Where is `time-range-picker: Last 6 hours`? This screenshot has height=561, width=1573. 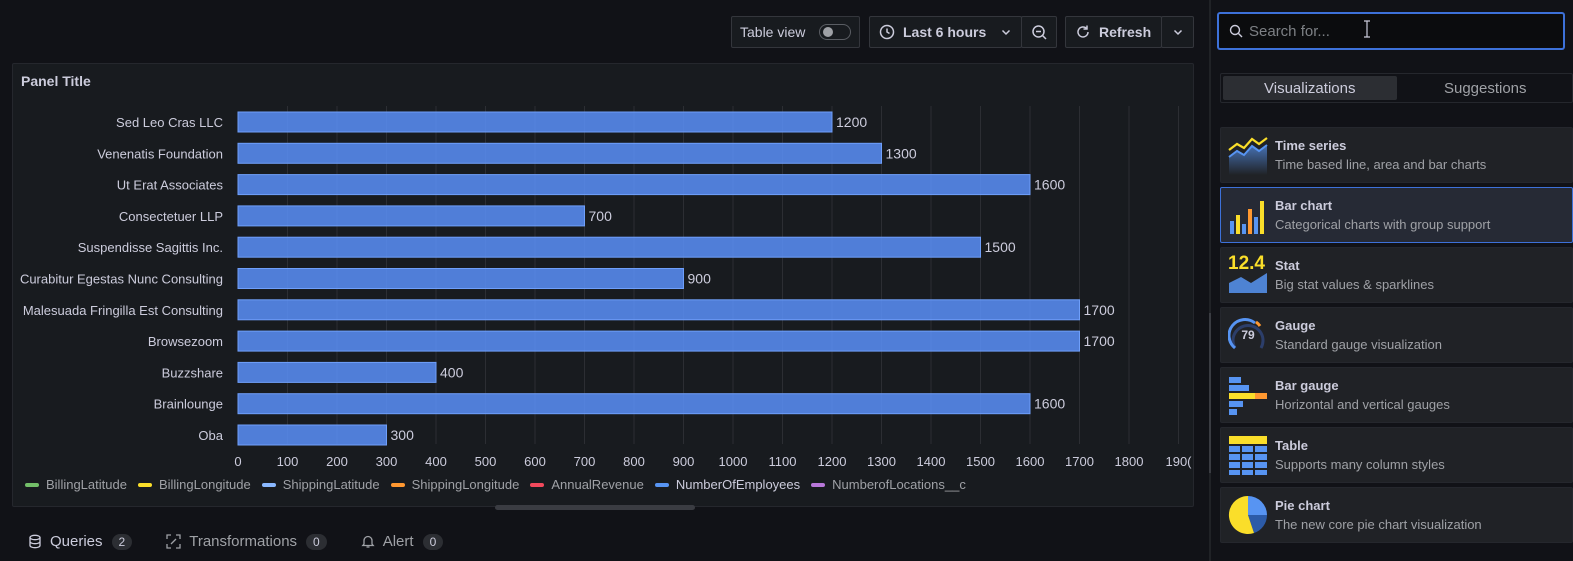 time-range-picker: Last 6 hours is located at coordinates (945, 32).